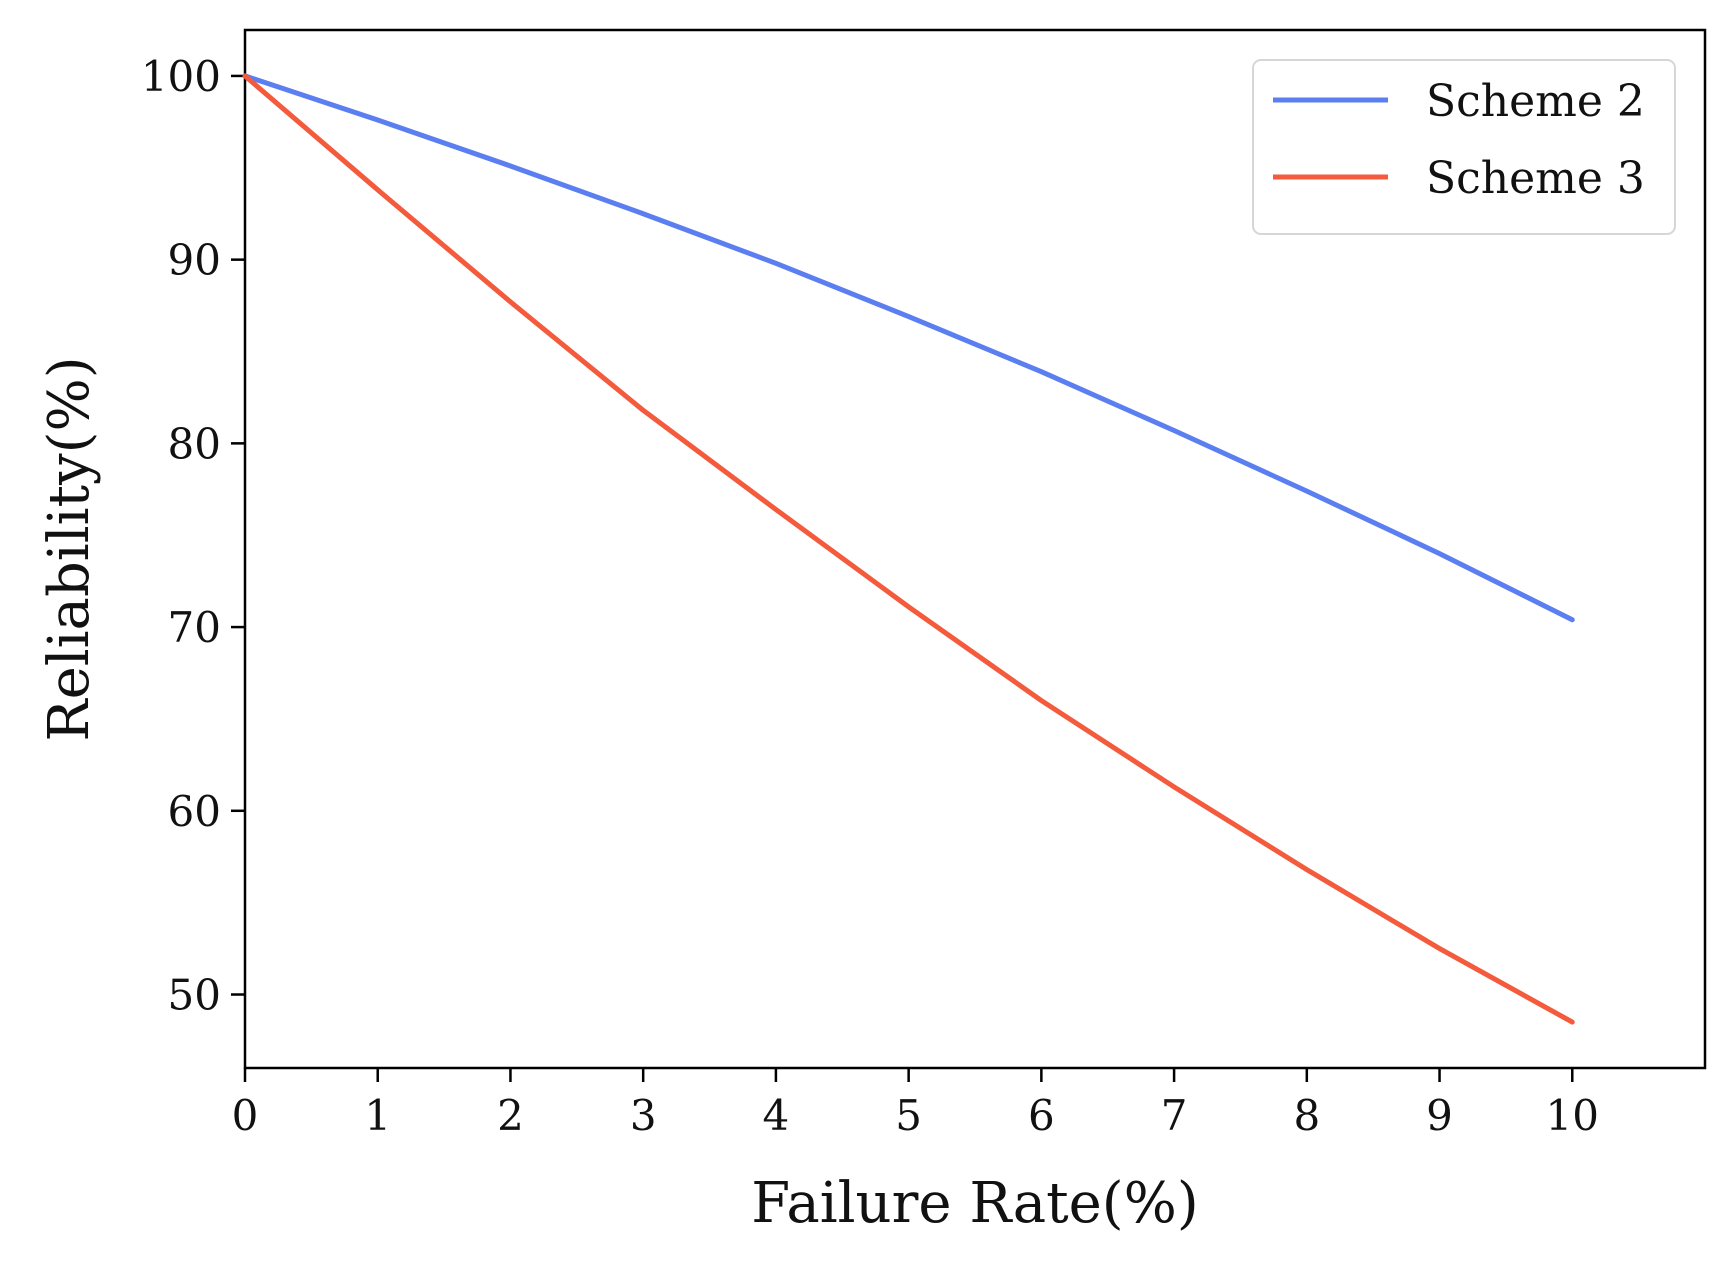 Image resolution: width=1717 pixels, height=1265 pixels. I want to click on x-tick-label-4: 4, so click(776, 1115).